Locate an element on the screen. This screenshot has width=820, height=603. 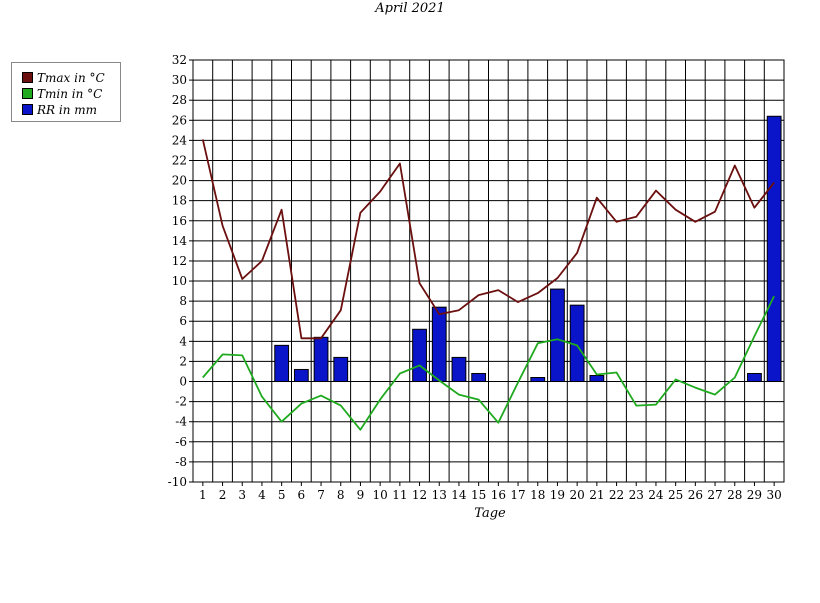
y-tick-label: 12 is located at coordinates (179, 261).